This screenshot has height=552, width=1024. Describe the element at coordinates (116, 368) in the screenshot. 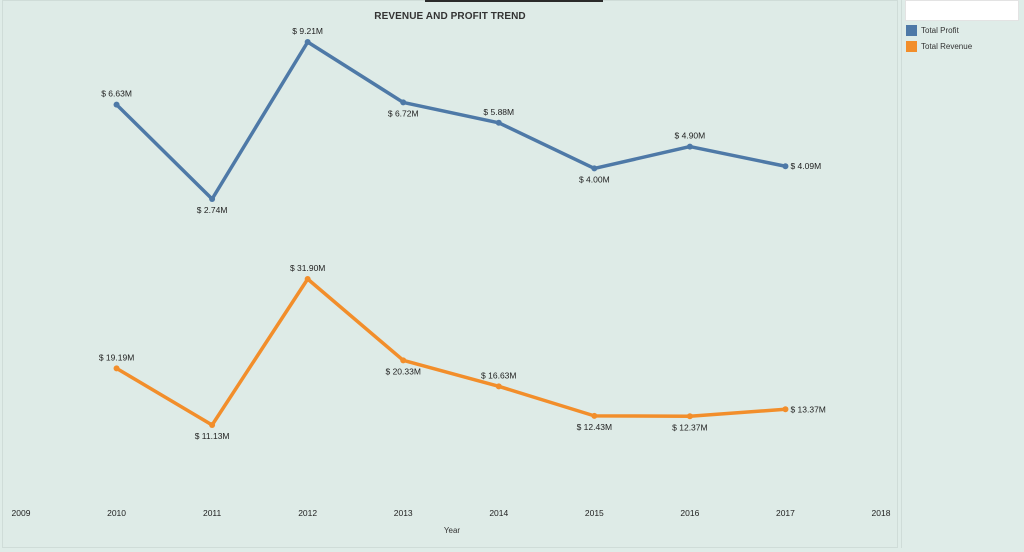

I see `data-point-total-revenue-2010` at that location.